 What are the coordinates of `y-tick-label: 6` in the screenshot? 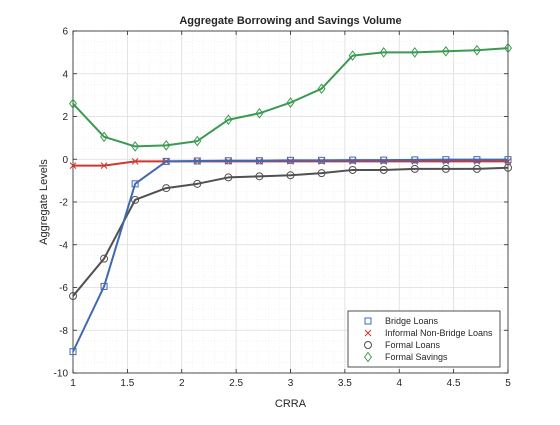 It's located at (65, 32).